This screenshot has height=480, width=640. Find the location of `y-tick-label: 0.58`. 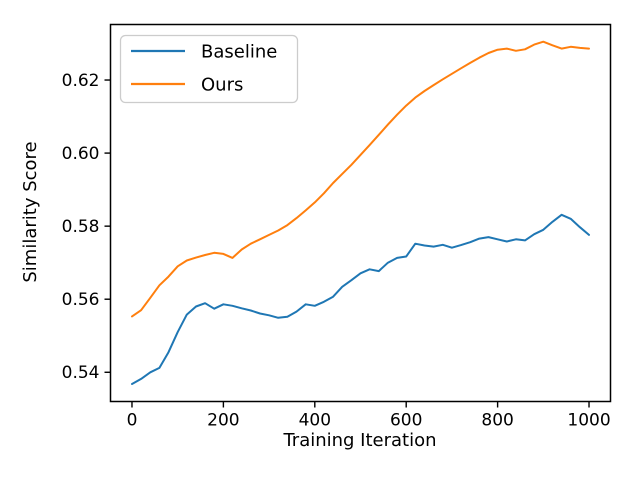

y-tick-label: 0.58 is located at coordinates (81, 227).